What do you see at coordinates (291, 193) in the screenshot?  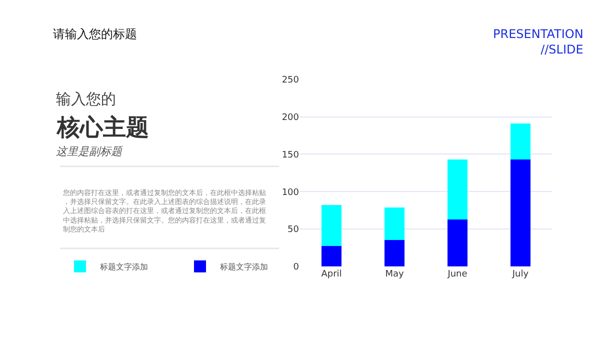 I see `y-tick-label: 100` at bounding box center [291, 193].